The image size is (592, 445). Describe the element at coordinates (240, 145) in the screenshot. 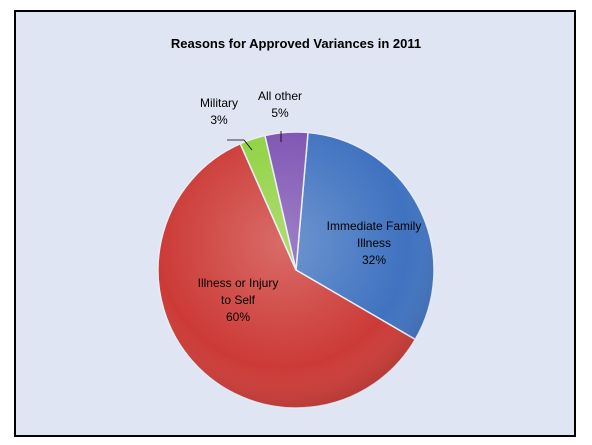

I see `leader-line-military` at that location.